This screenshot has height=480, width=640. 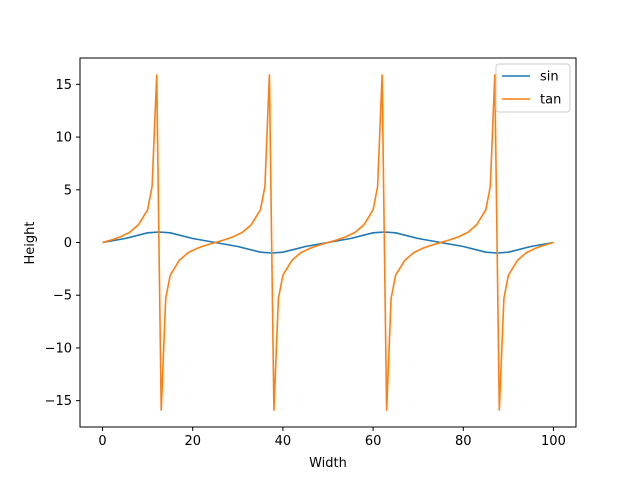 What do you see at coordinates (550, 100) in the screenshot?
I see `legend-label-tan: tan` at bounding box center [550, 100].